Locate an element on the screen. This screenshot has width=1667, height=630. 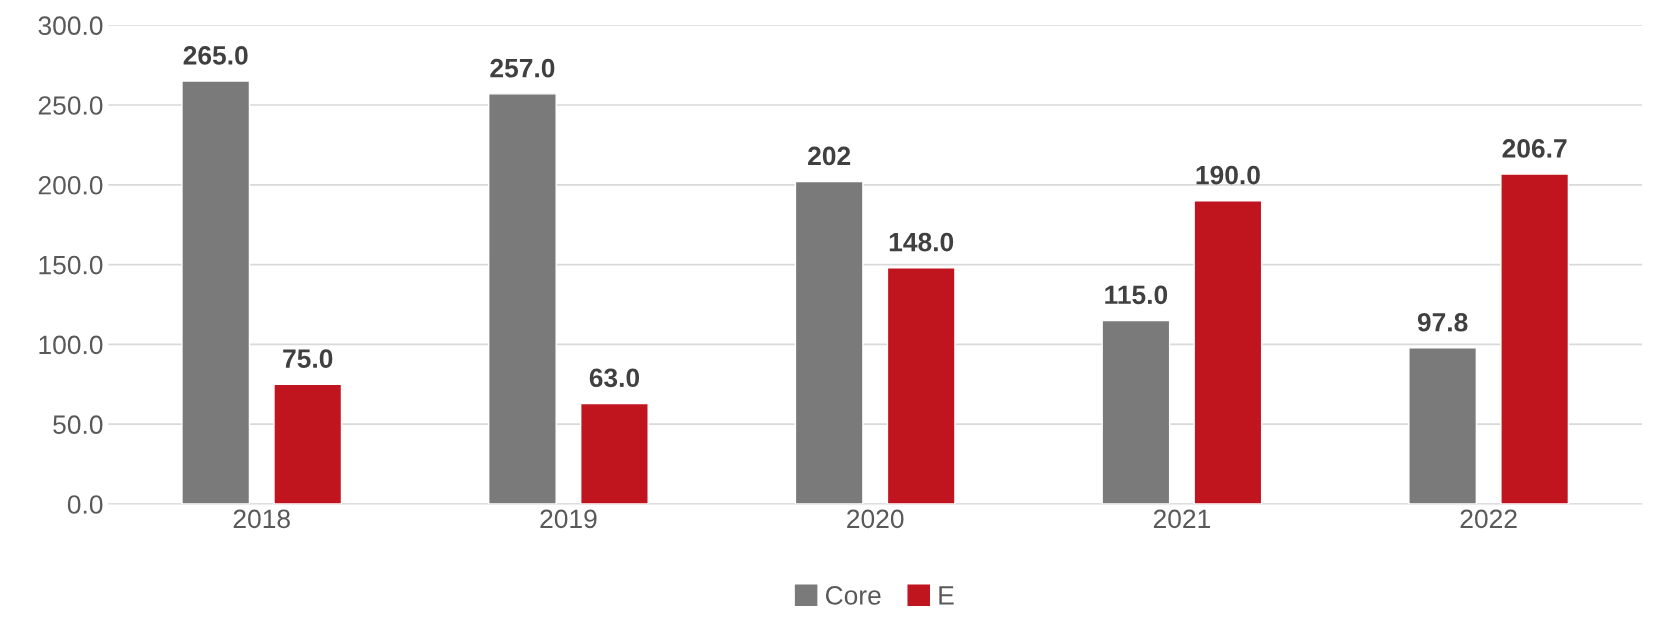
data-label: 206.7 is located at coordinates (1534, 148).